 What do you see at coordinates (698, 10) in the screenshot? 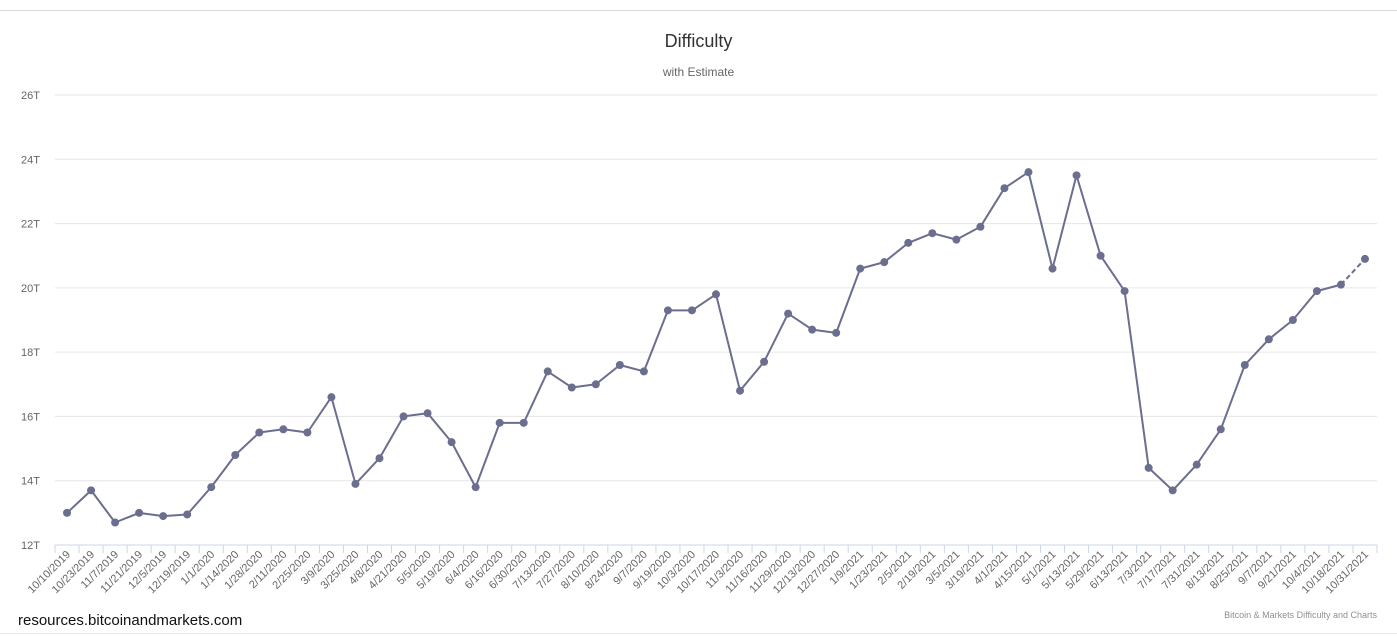
I see `top-divider` at bounding box center [698, 10].